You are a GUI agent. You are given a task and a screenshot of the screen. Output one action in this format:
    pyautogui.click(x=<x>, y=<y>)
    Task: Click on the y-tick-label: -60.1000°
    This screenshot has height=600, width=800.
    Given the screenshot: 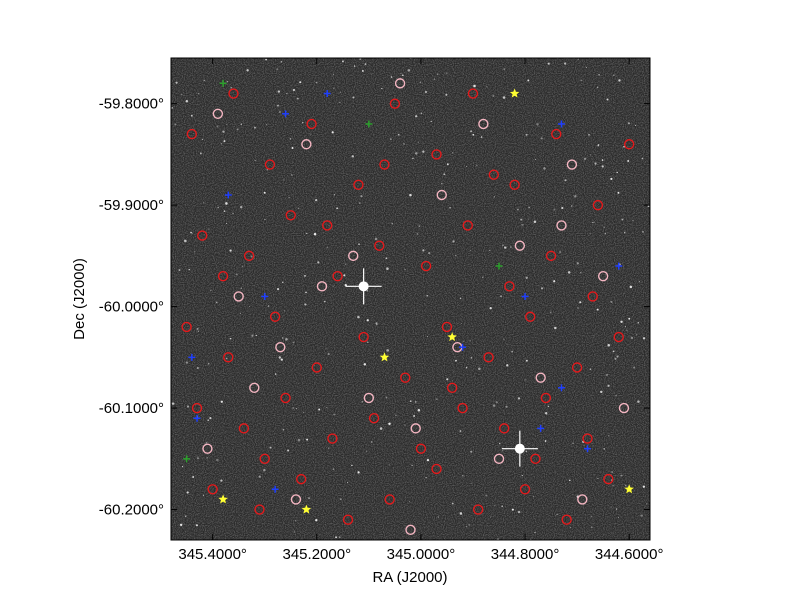 What is the action you would take?
    pyautogui.click(x=131, y=408)
    